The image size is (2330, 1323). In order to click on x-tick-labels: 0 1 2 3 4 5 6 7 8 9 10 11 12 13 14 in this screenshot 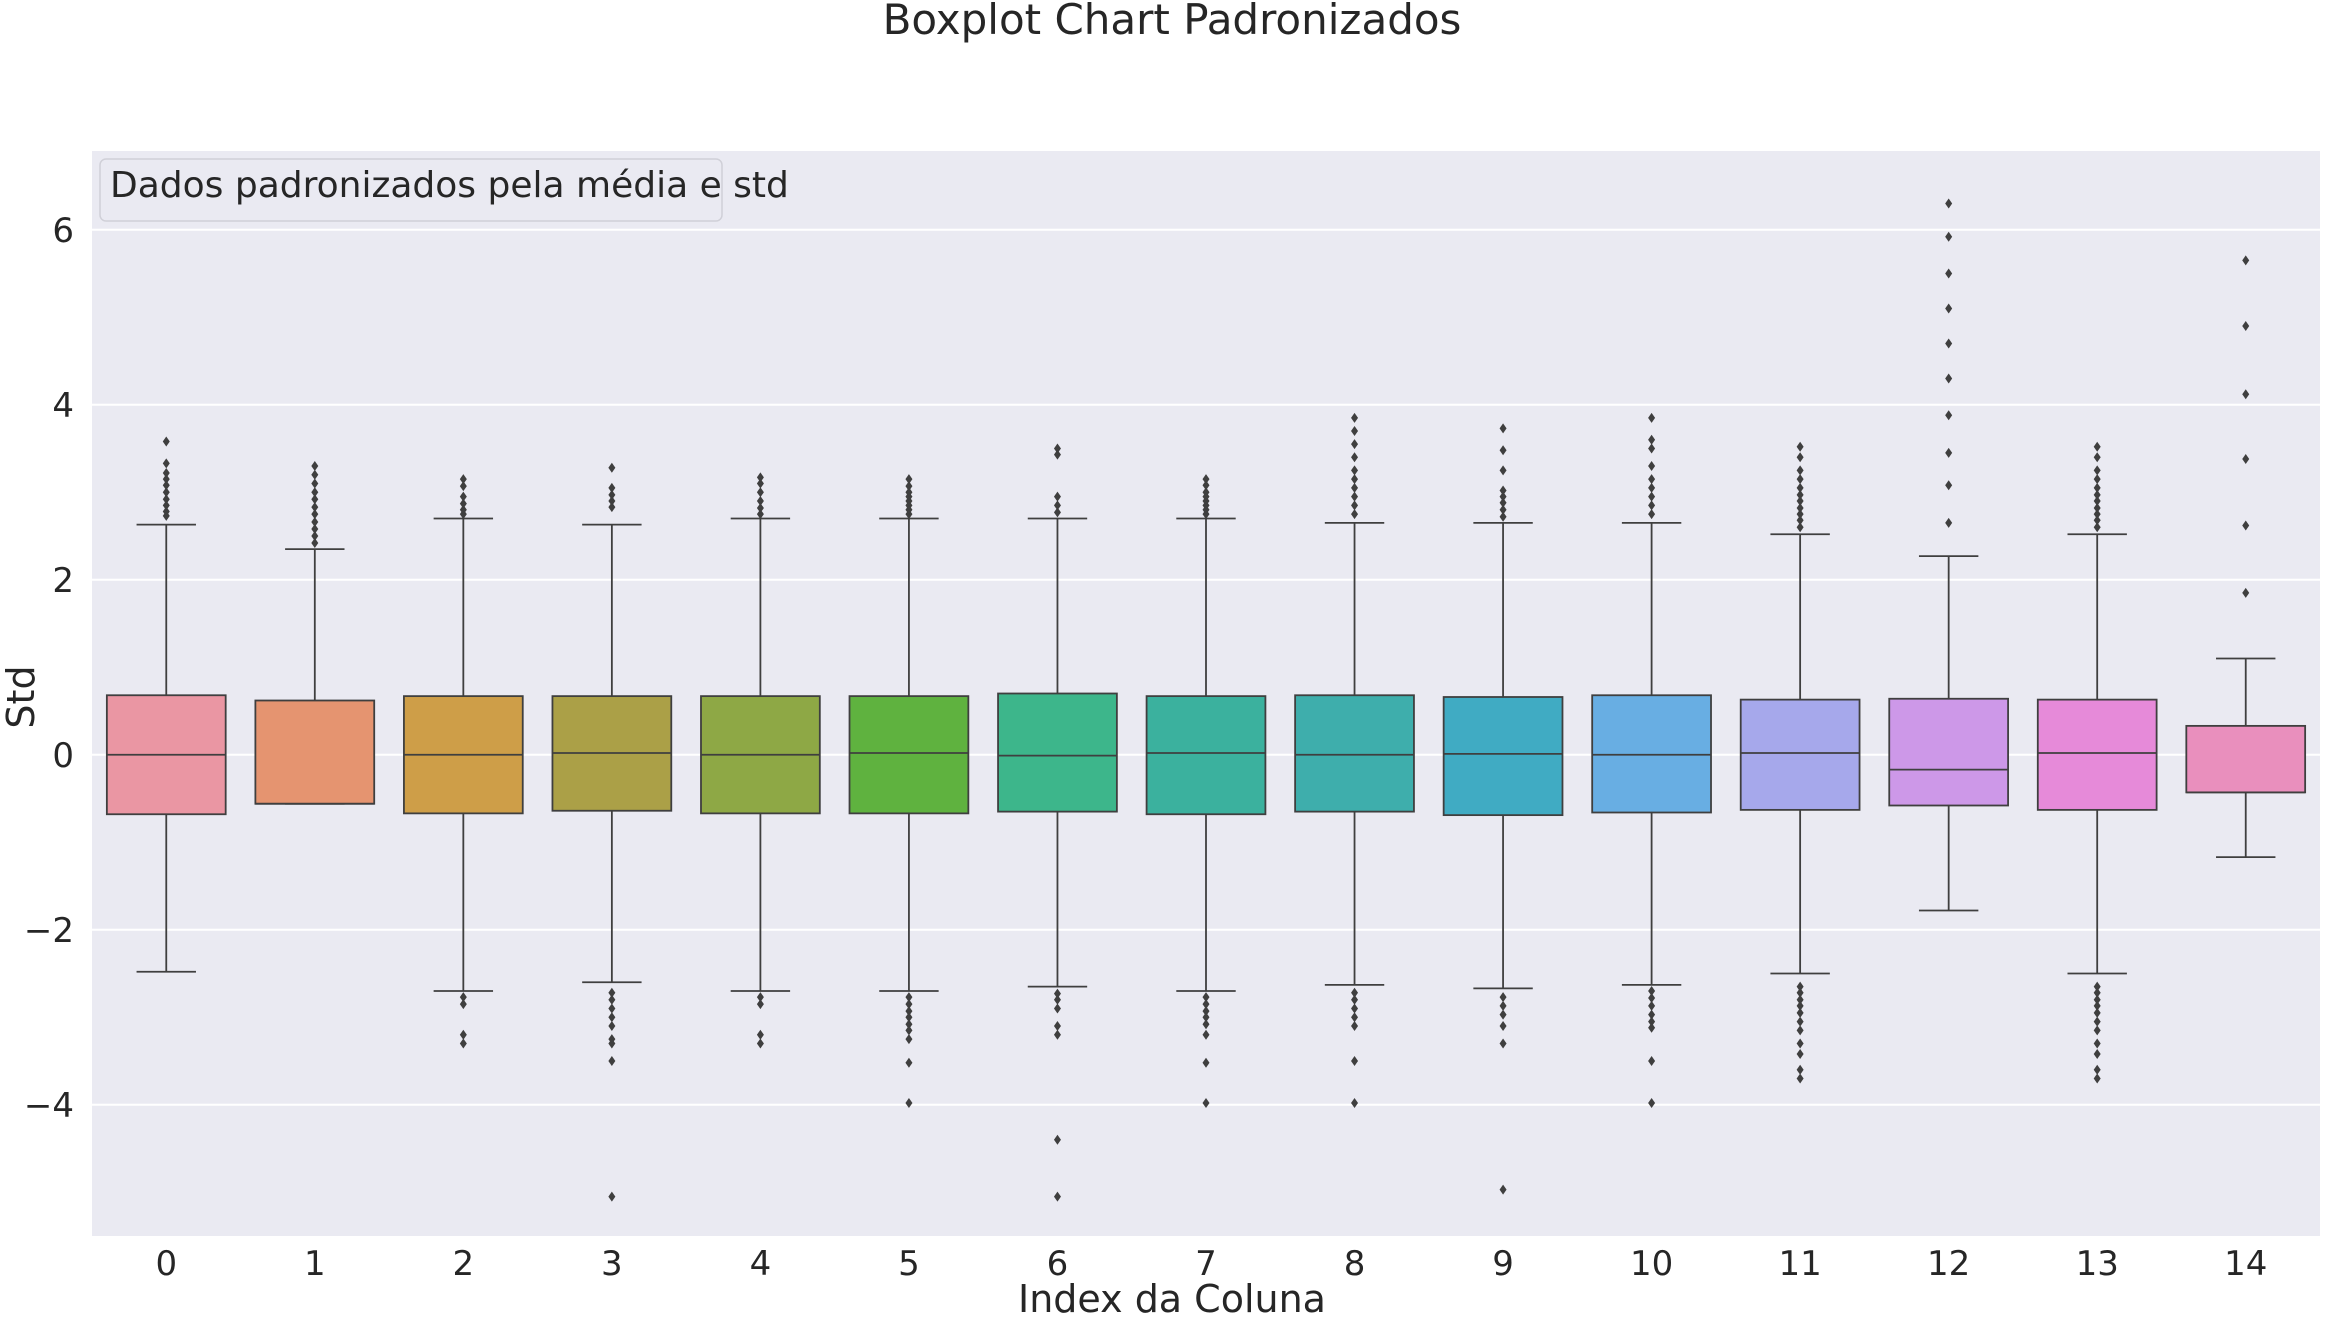, I will do `click(1211, 1264)`.